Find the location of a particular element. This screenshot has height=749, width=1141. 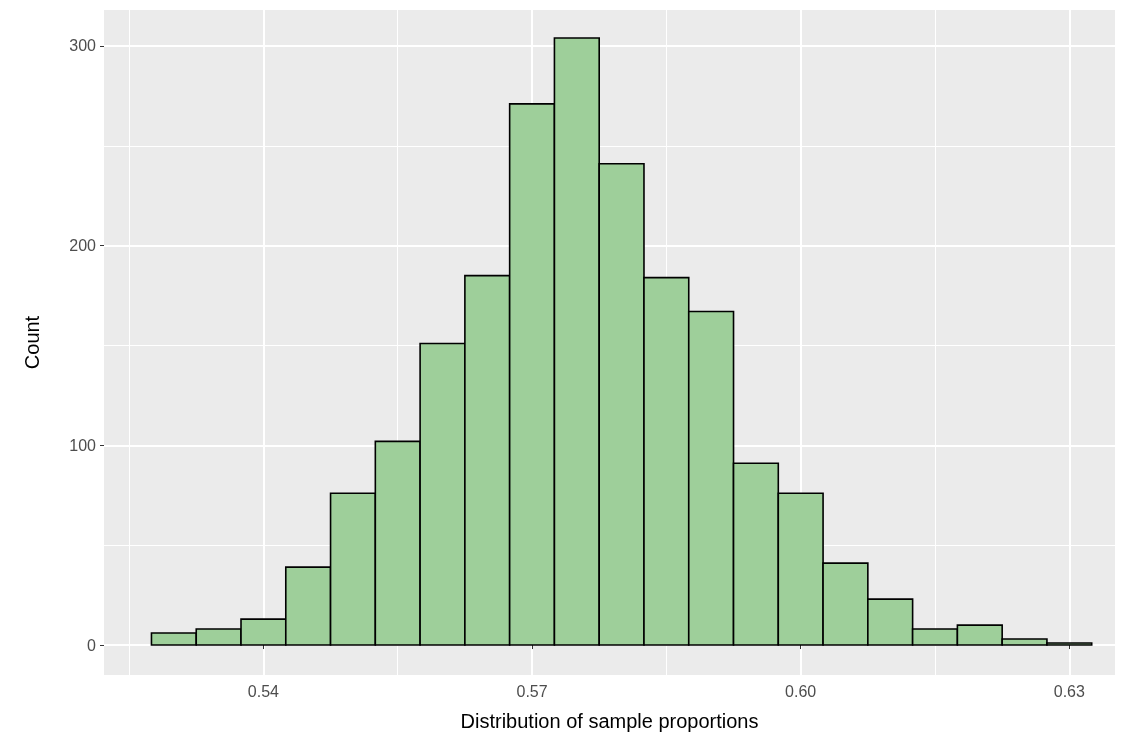

y-tick-label: 200 is located at coordinates (83, 246).